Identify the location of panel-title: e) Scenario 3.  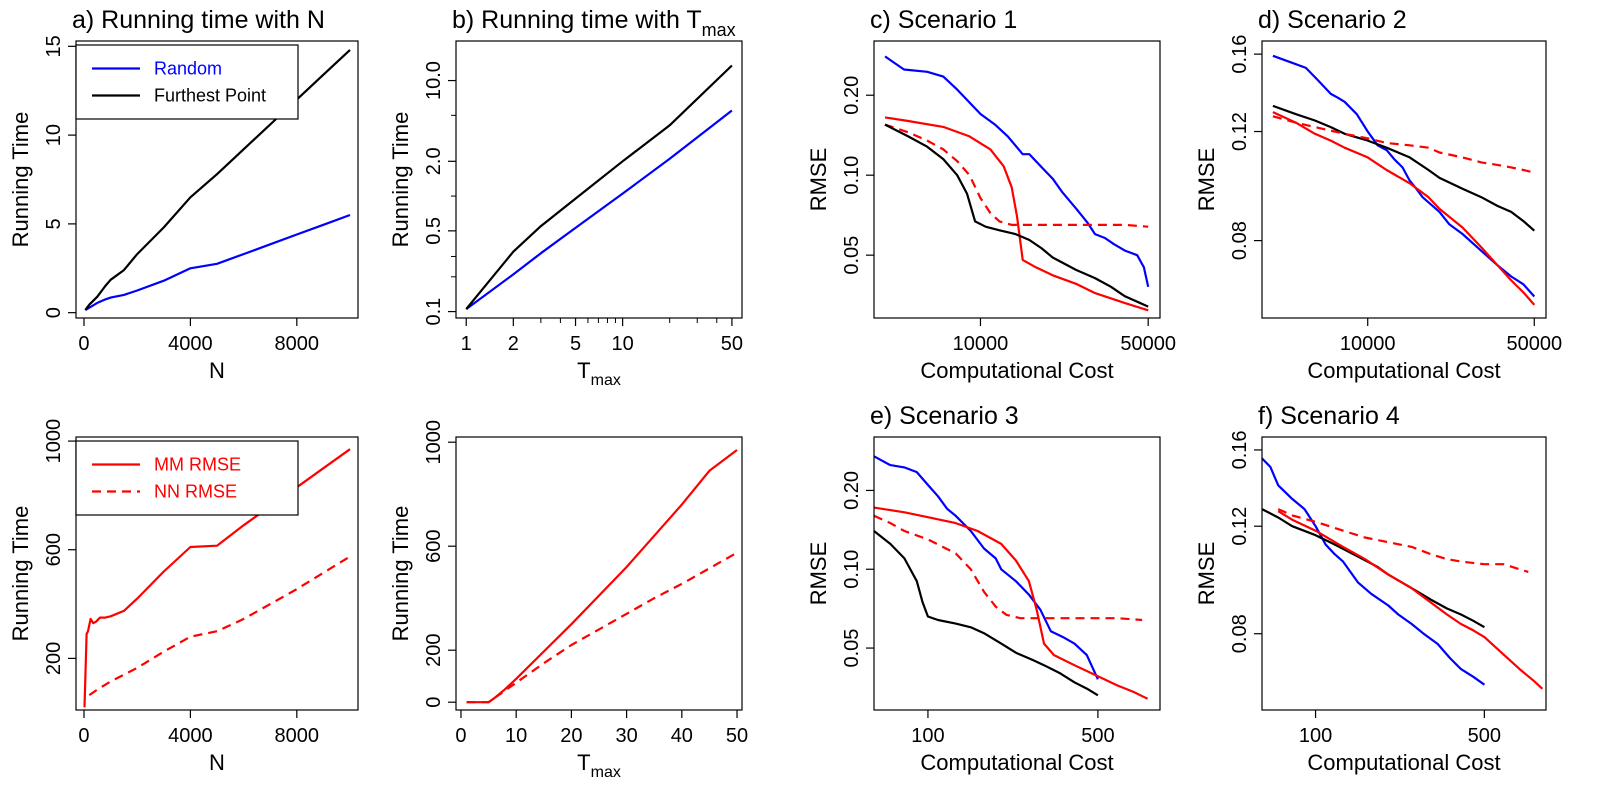
(944, 416).